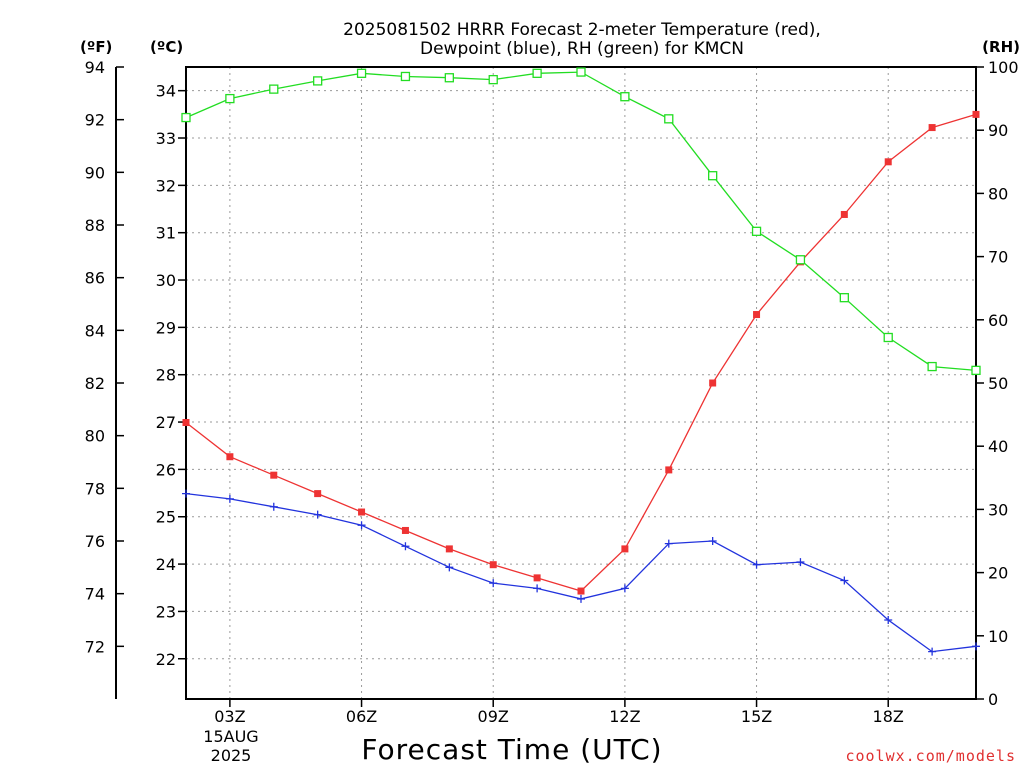  I want to click on fahrenheit-tick-label: 82, so click(95, 383).